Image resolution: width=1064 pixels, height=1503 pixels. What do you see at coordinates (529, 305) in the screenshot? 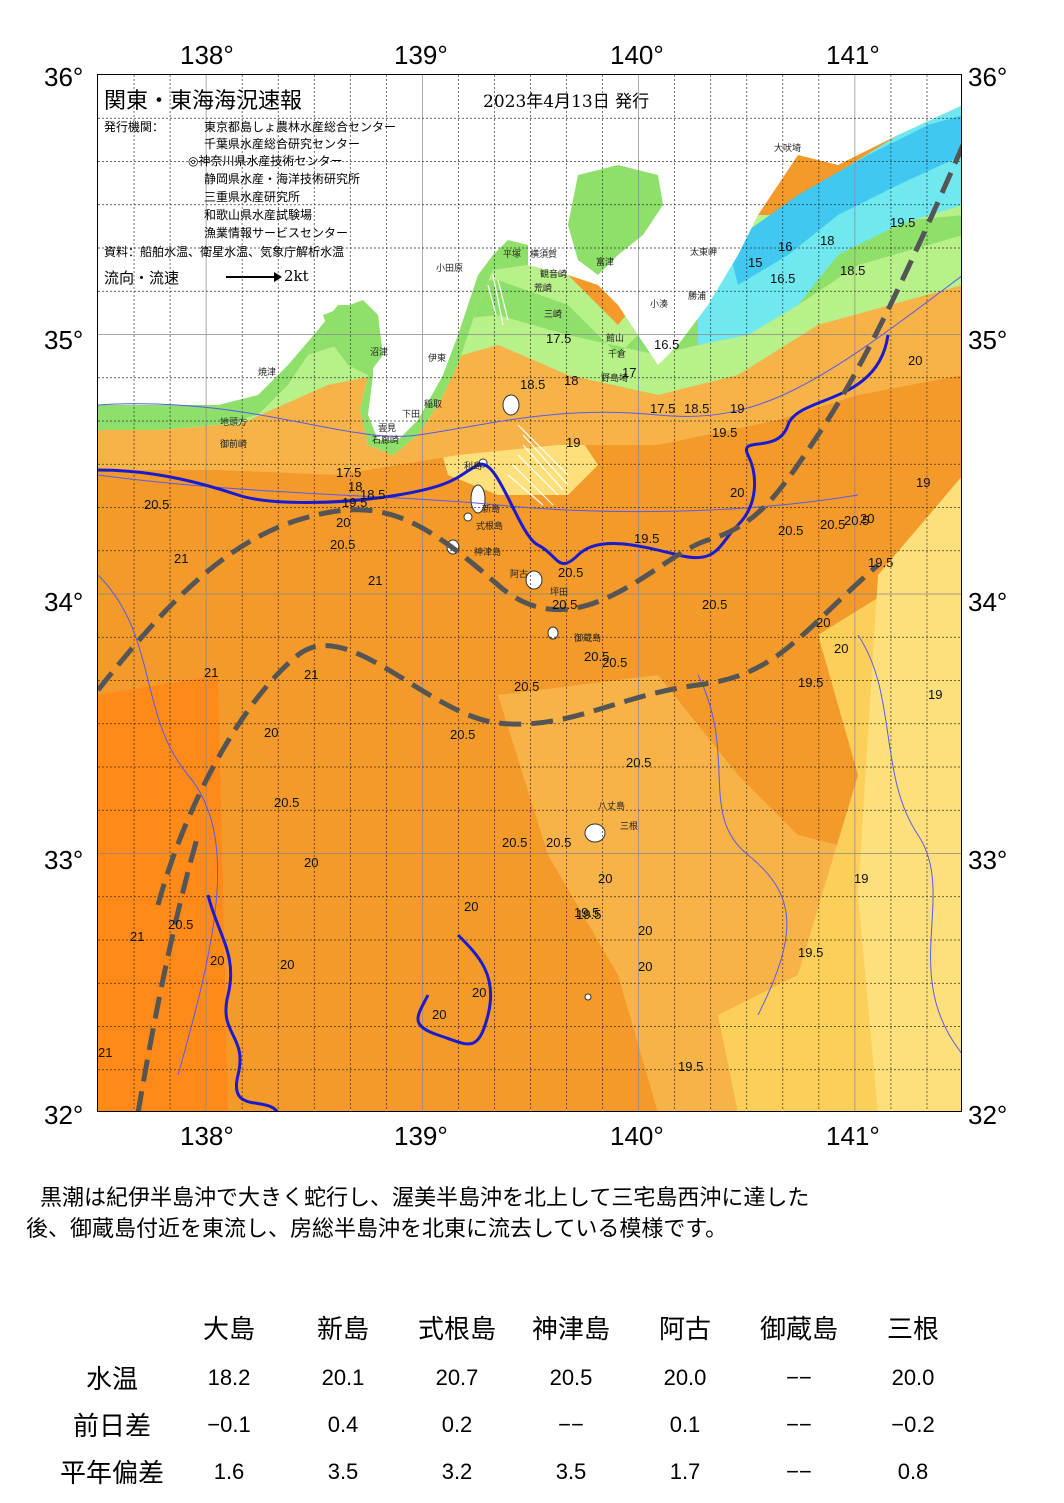
I see `sea-coastal-green` at bounding box center [529, 305].